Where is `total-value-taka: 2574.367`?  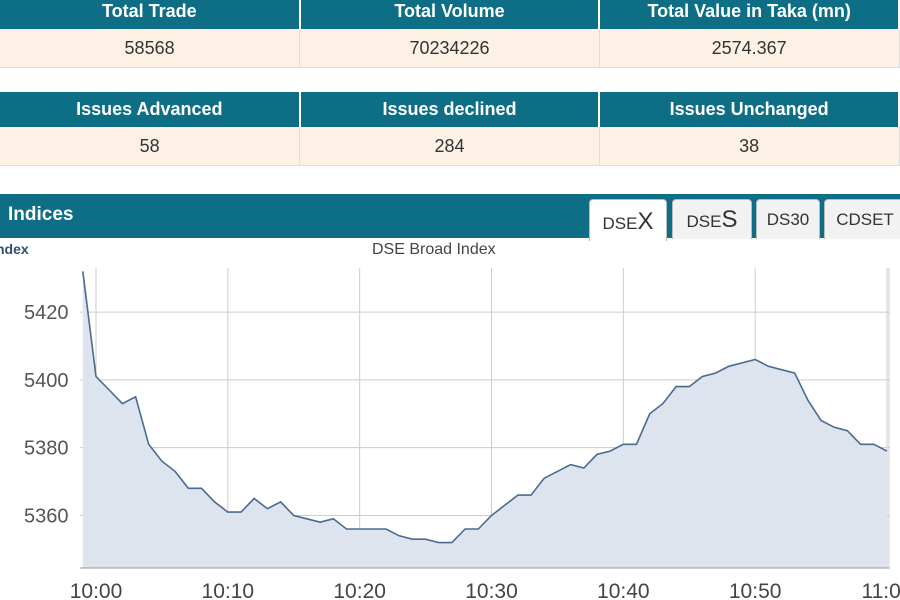
total-value-taka: 2574.367 is located at coordinates (749, 48).